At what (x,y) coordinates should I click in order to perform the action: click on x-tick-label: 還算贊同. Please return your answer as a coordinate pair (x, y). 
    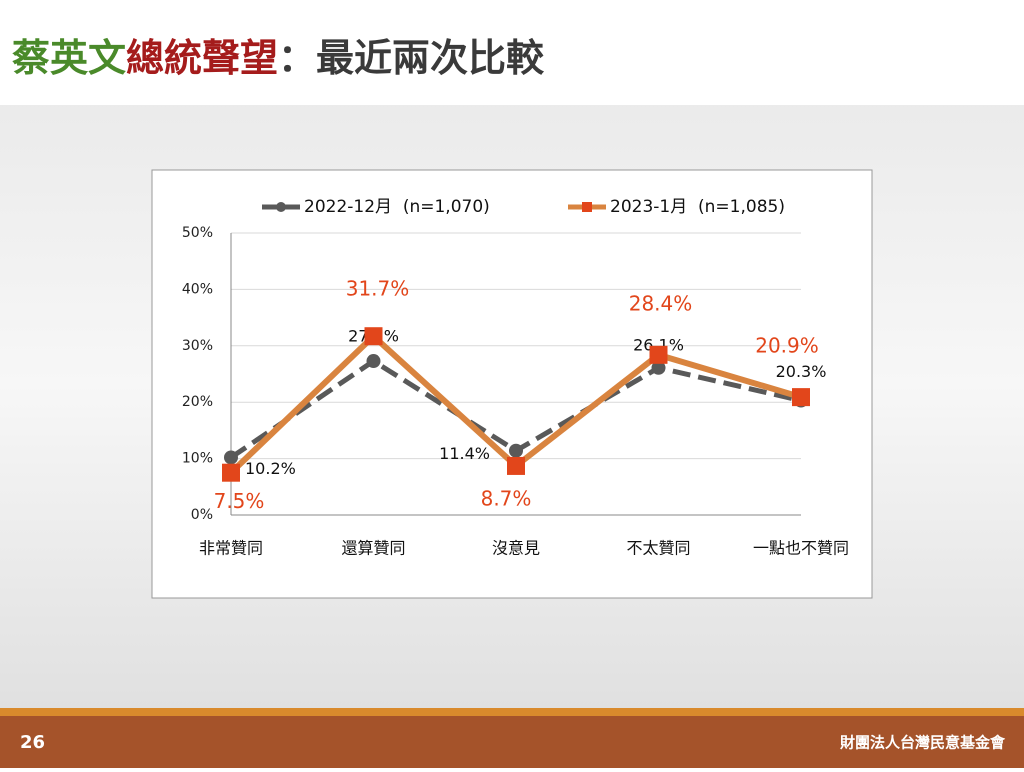
    Looking at the image, I should click on (373, 548).